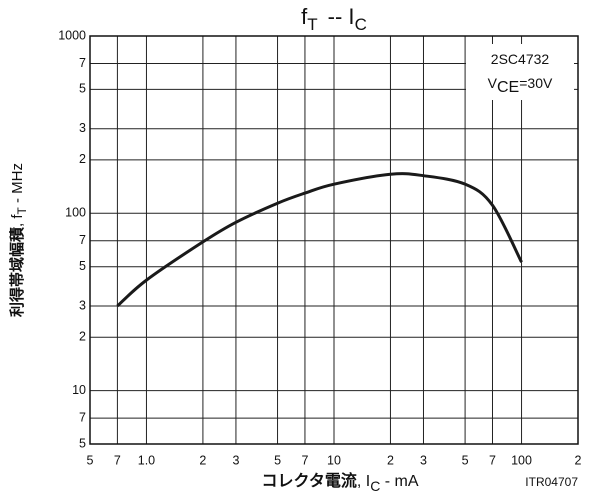  Describe the element at coordinates (520, 72) in the screenshot. I see `annotation-box` at that location.